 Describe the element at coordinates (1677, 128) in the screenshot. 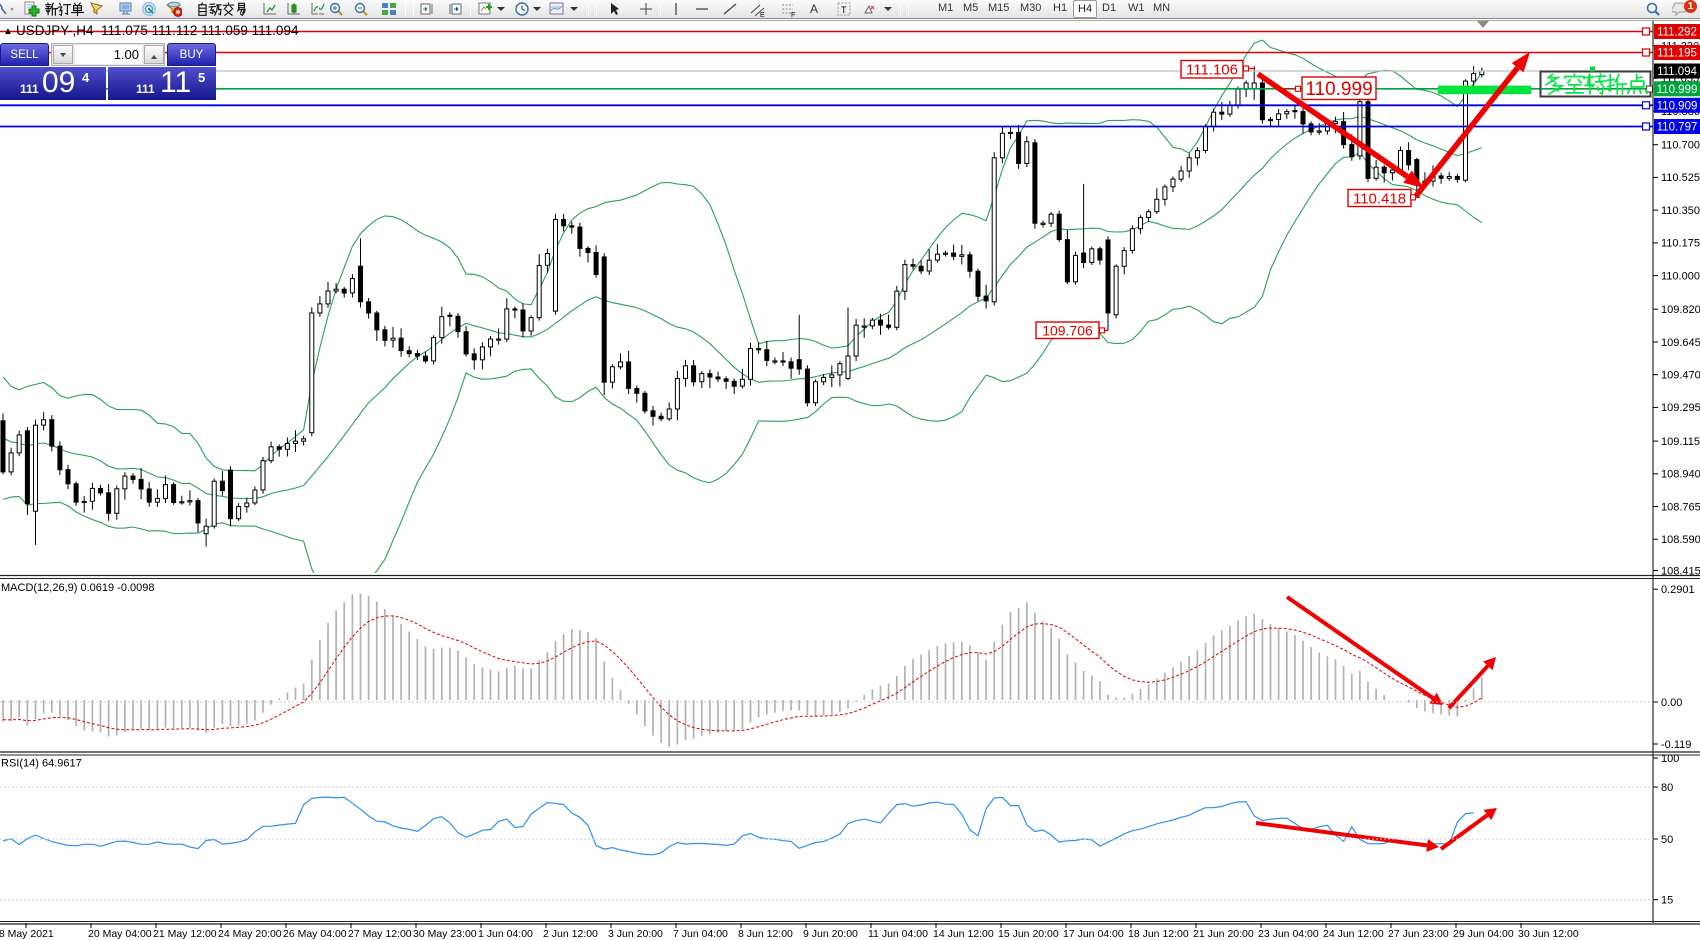

I see `svg-text: 110.797` at that location.